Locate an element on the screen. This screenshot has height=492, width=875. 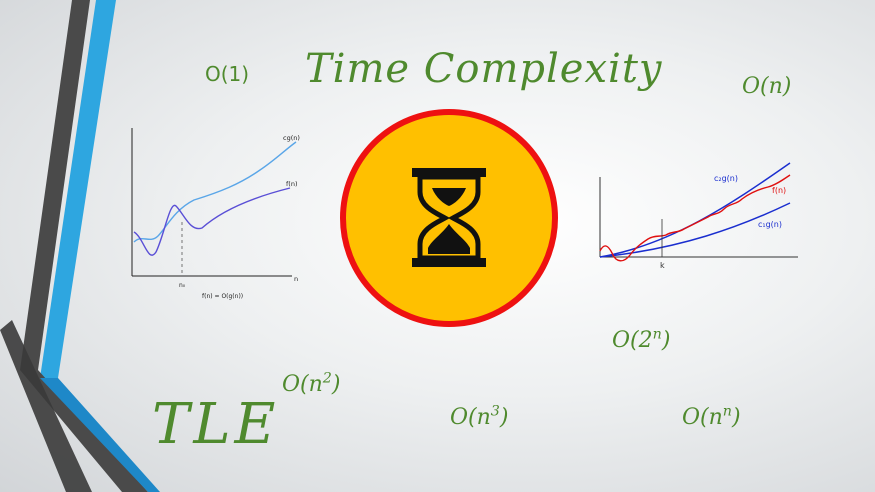
notation-on2: O(n2) is located at coordinates (311, 383).